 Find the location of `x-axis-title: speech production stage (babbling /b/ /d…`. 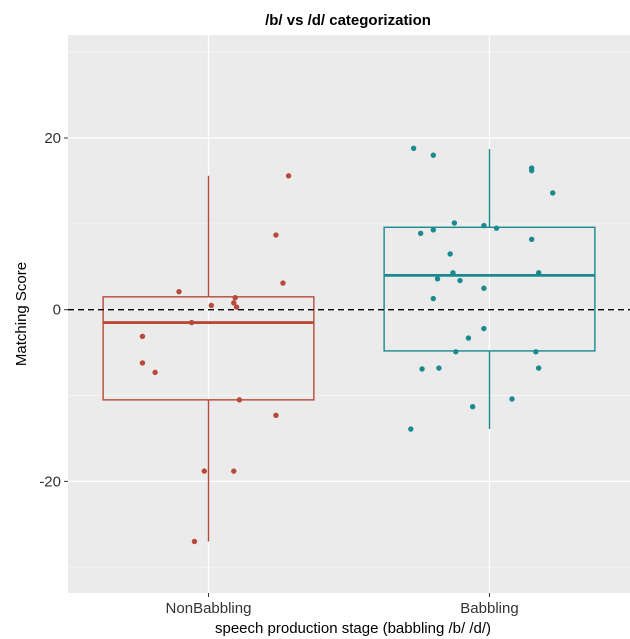

x-axis-title: speech production stage (babbling /b/ /d… is located at coordinates (353, 628).